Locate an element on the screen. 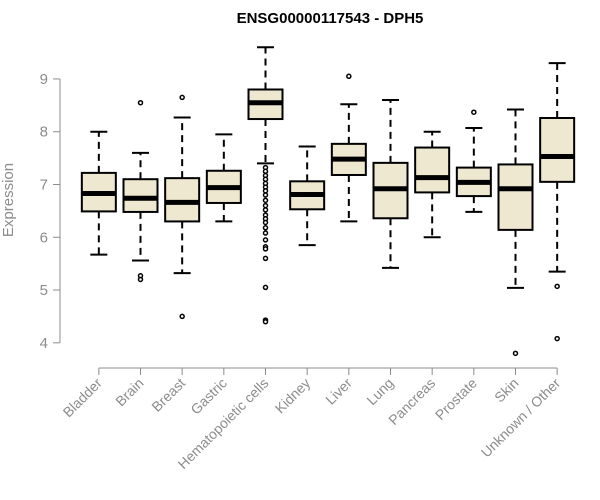 The height and width of the screenshot is (500, 600). box-bladder is located at coordinates (98, 193).